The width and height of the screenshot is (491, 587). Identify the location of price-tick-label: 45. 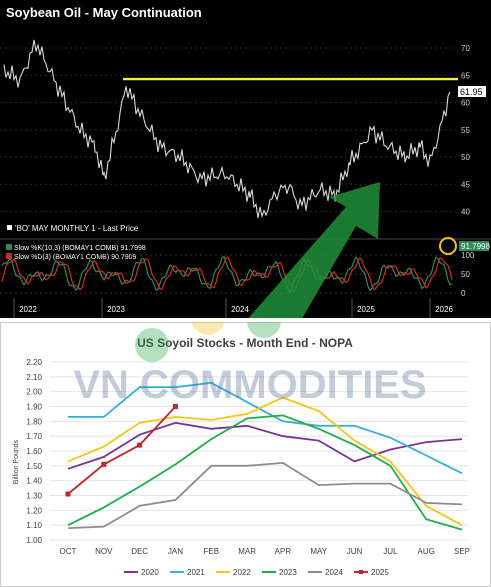
(465, 184).